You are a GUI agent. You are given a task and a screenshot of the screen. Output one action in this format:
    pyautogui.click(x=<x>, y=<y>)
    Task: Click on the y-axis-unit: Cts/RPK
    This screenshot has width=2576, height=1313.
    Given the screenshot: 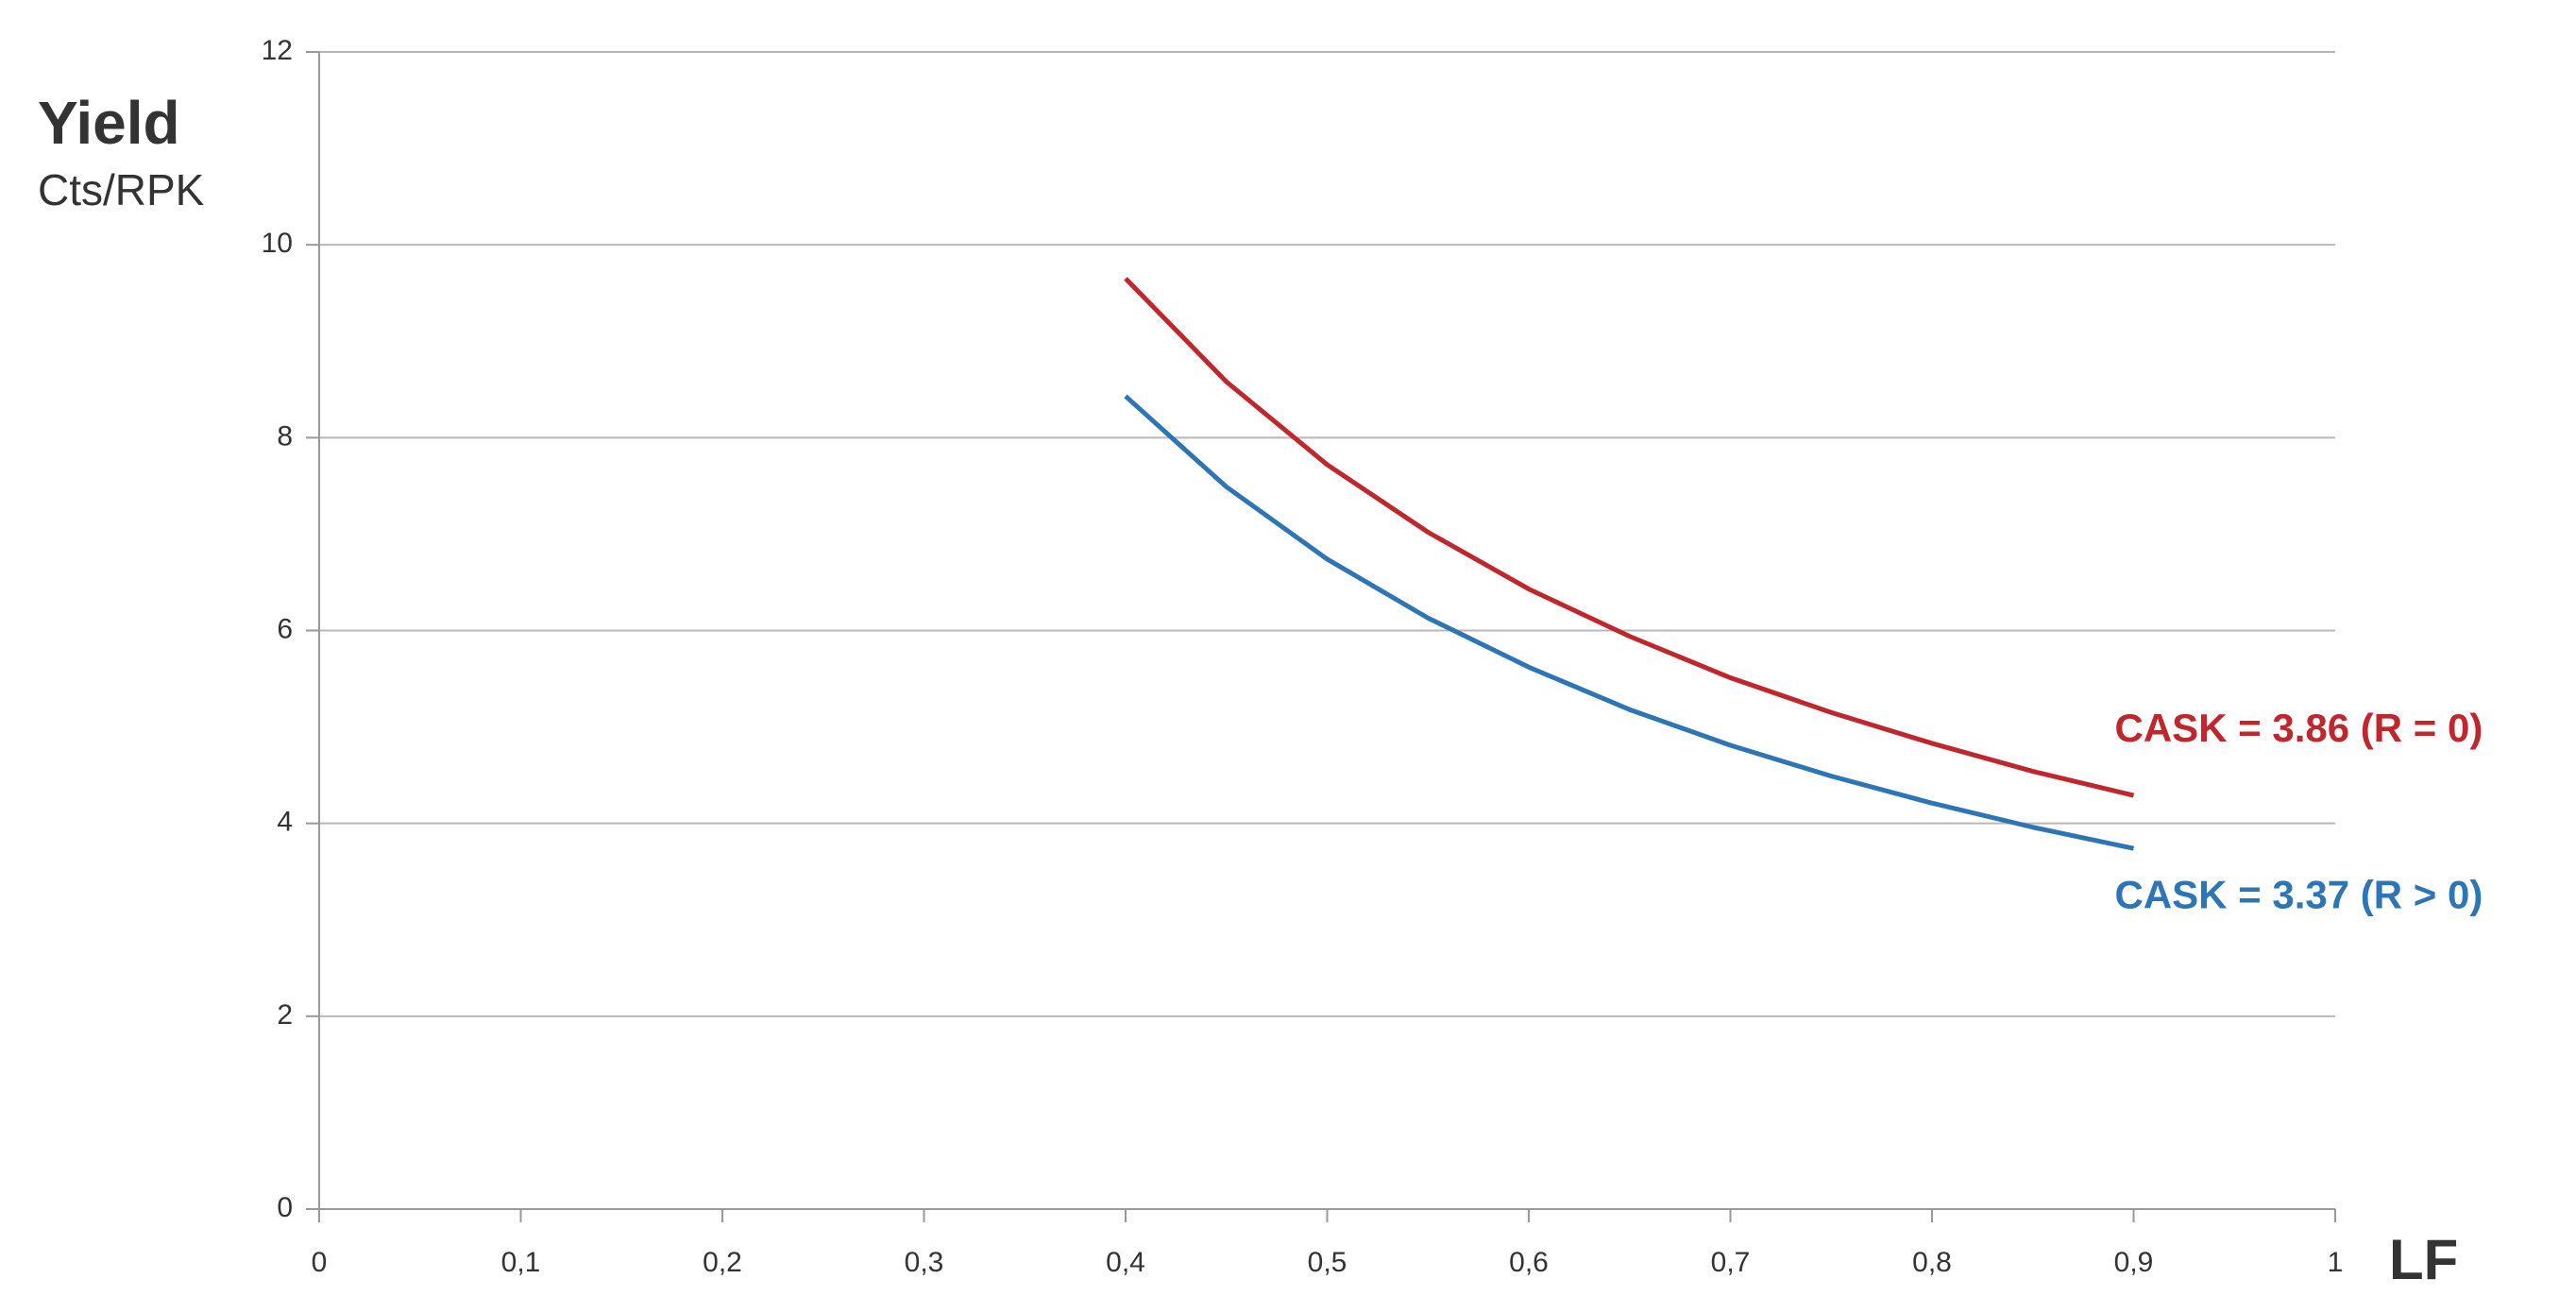 What is the action you would take?
    pyautogui.click(x=121, y=190)
    